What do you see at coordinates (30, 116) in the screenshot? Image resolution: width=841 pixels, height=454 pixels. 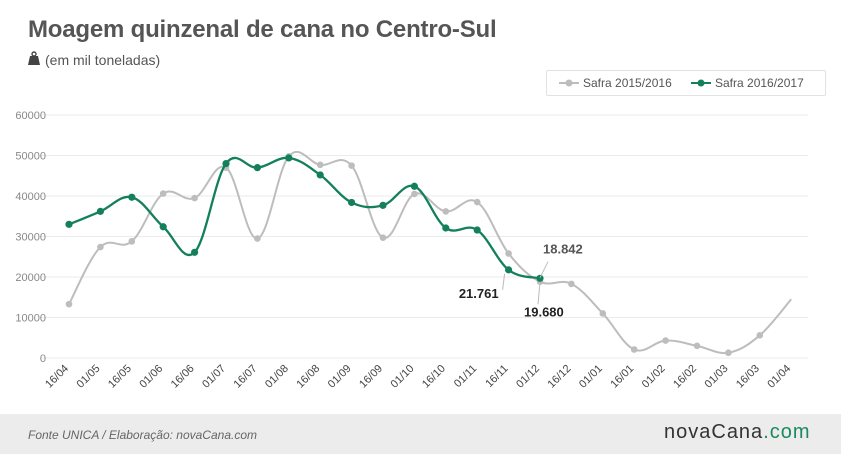 I see `y-tick-label: 60000` at bounding box center [30, 116].